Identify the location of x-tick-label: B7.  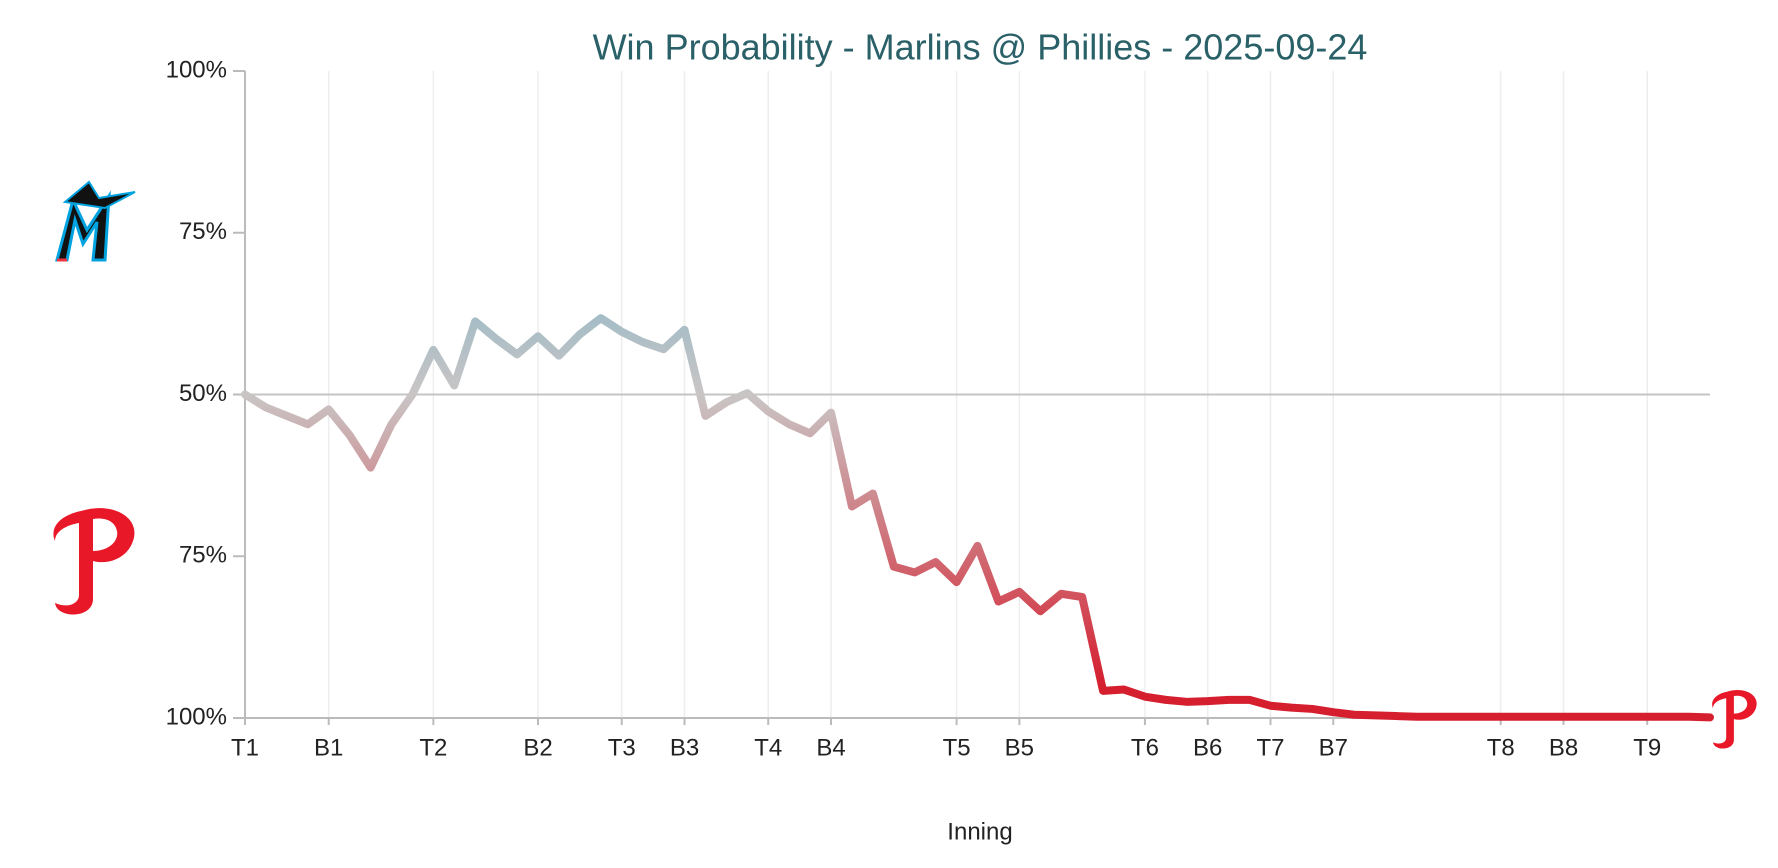
(1333, 747).